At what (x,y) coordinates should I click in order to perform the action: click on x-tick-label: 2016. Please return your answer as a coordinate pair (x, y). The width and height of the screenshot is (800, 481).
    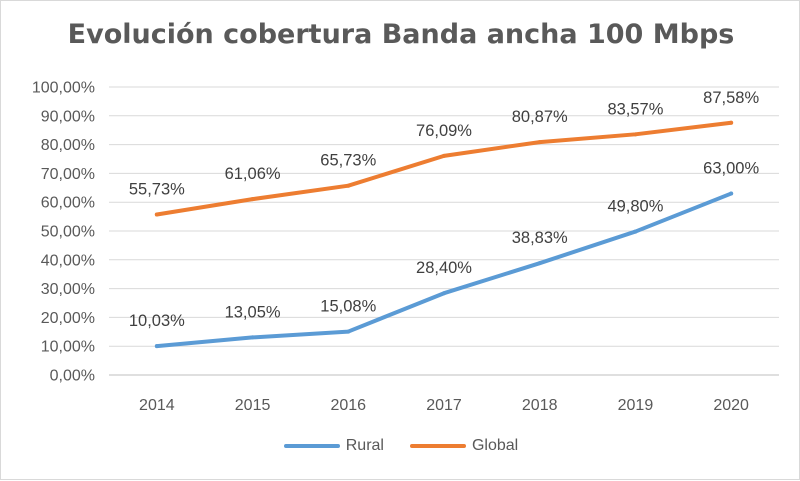
    Looking at the image, I should click on (348, 405).